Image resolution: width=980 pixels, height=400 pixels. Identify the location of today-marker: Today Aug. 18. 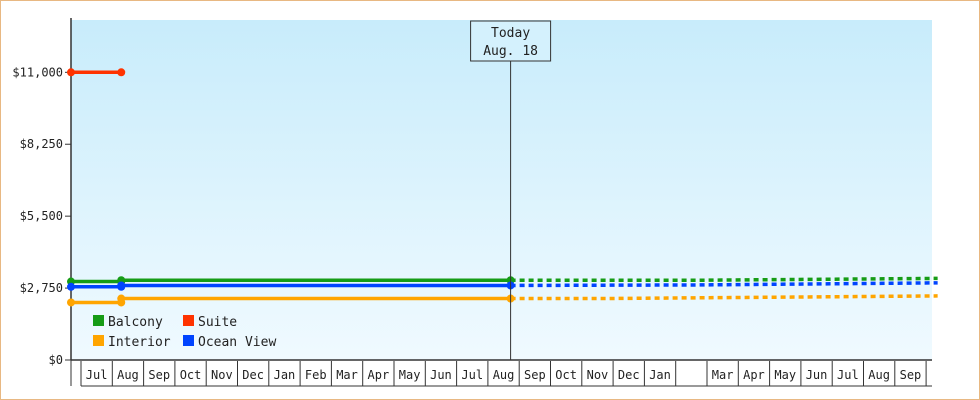
(511, 190).